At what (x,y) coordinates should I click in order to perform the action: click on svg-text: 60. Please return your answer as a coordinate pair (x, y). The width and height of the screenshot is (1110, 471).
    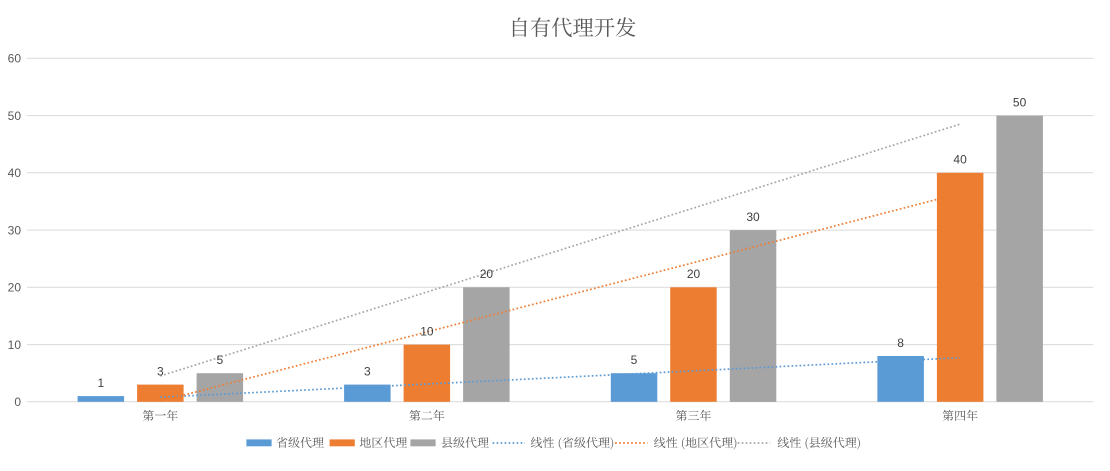
    Looking at the image, I should click on (15, 59).